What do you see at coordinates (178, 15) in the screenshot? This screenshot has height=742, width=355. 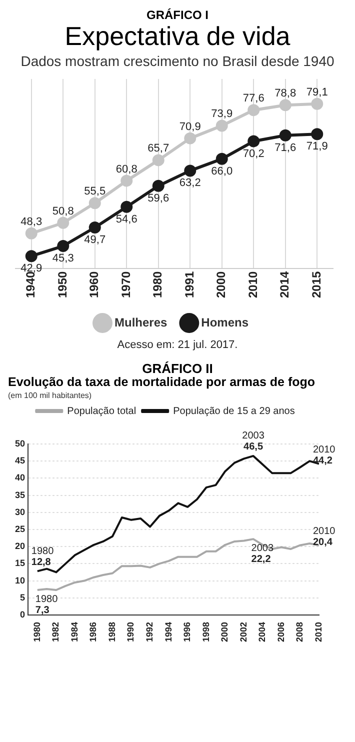 I see `text: GRÁFICO I` at bounding box center [178, 15].